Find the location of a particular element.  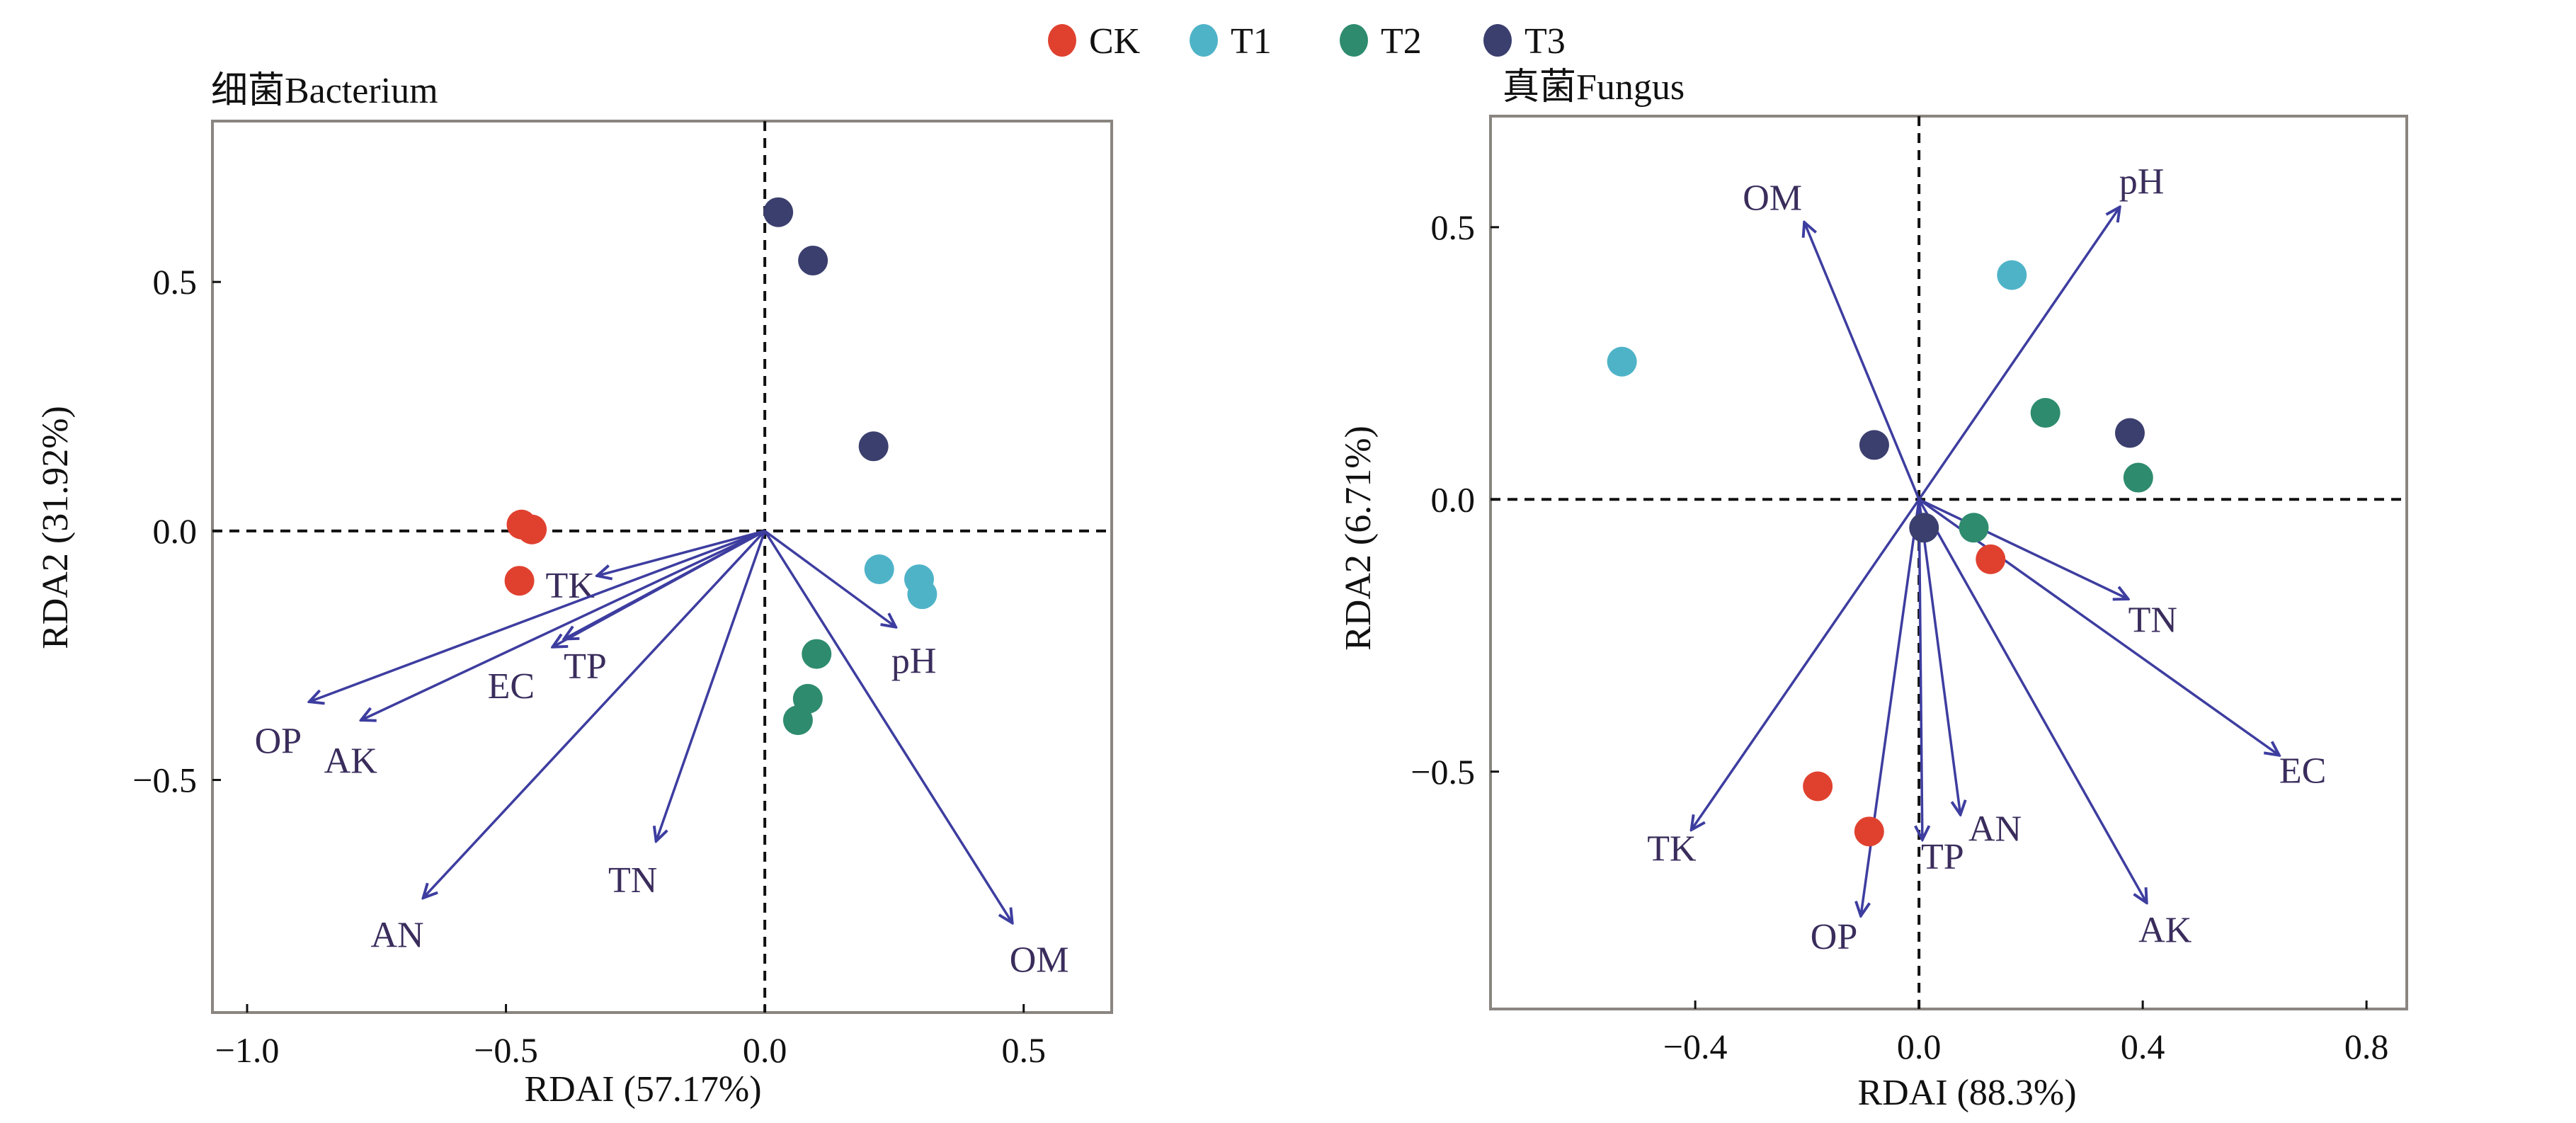

legend-item-t2: T2 is located at coordinates (1381, 41).